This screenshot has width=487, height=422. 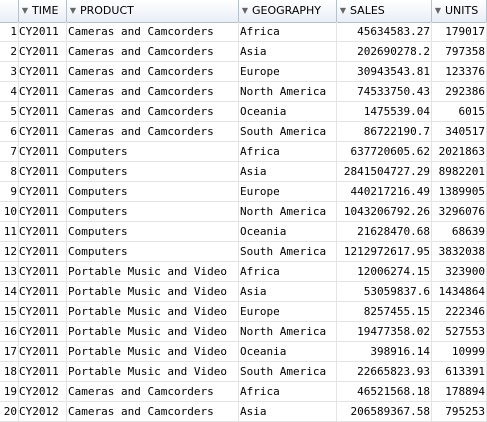 I want to click on cell-units: 10999, so click(x=459, y=352).